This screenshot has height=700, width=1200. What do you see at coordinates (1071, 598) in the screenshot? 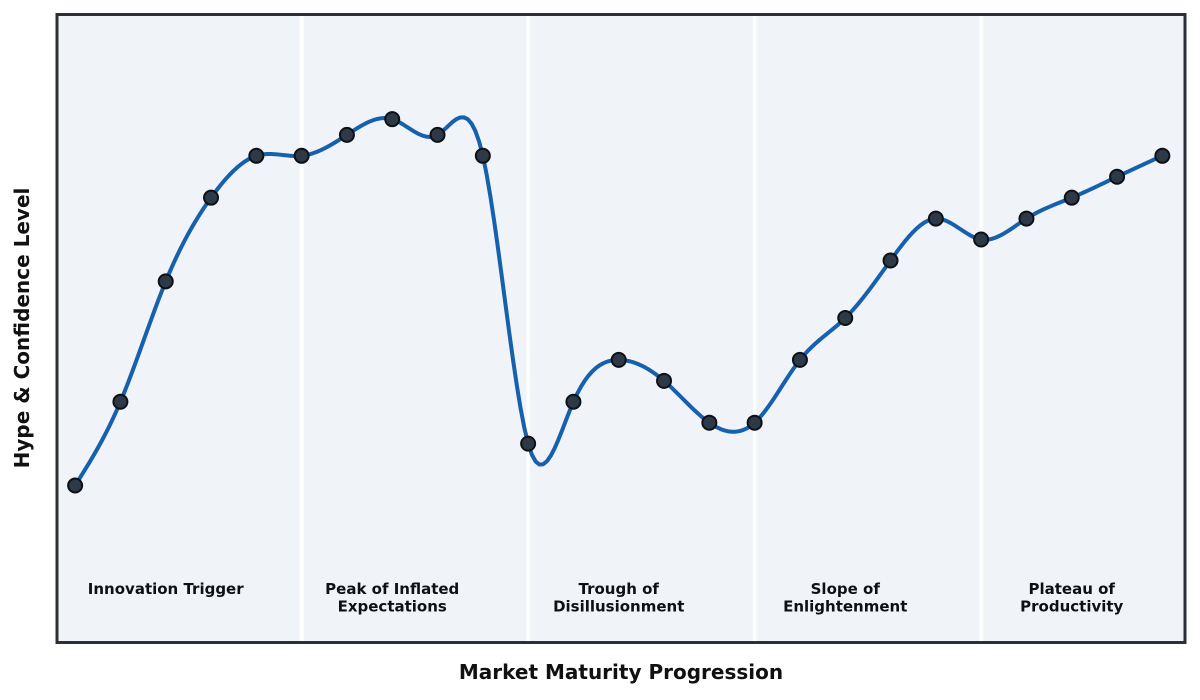
I see `phase-label: Plateau of Productivity` at bounding box center [1071, 598].